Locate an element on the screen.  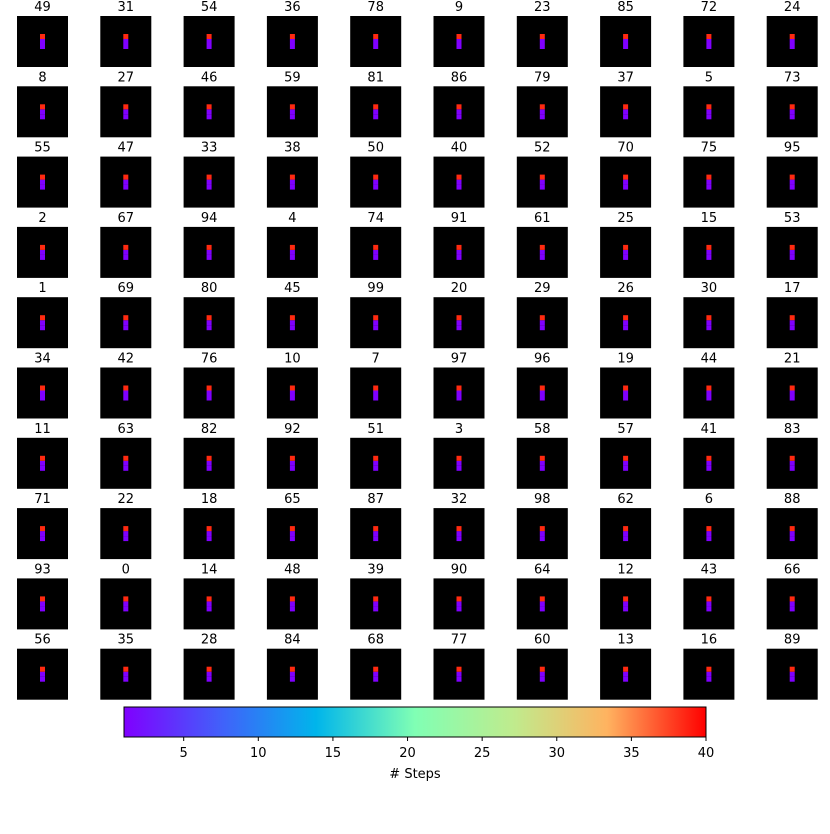
colorbar-label: # Steps is located at coordinates (415, 774).